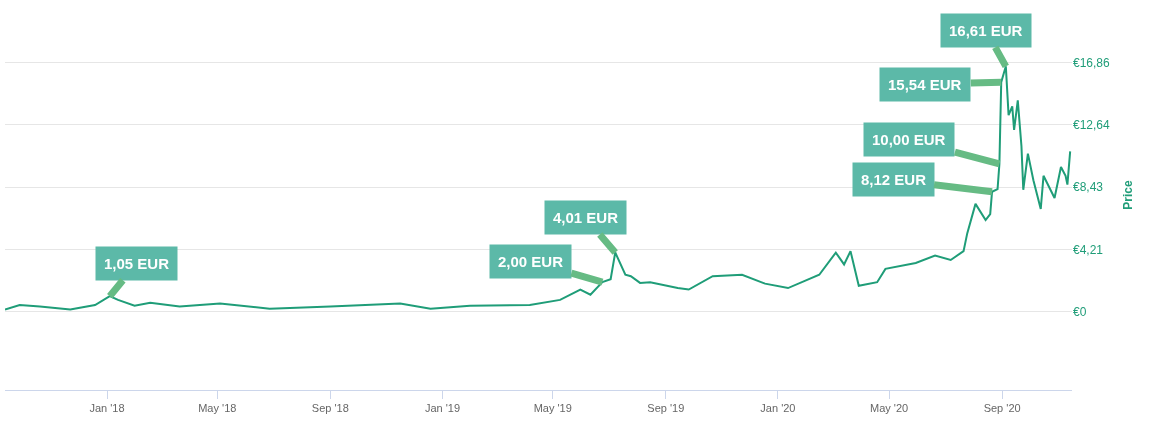 This screenshot has height=424, width=1154. I want to click on x-tick-label: Sep '18, so click(330, 408).